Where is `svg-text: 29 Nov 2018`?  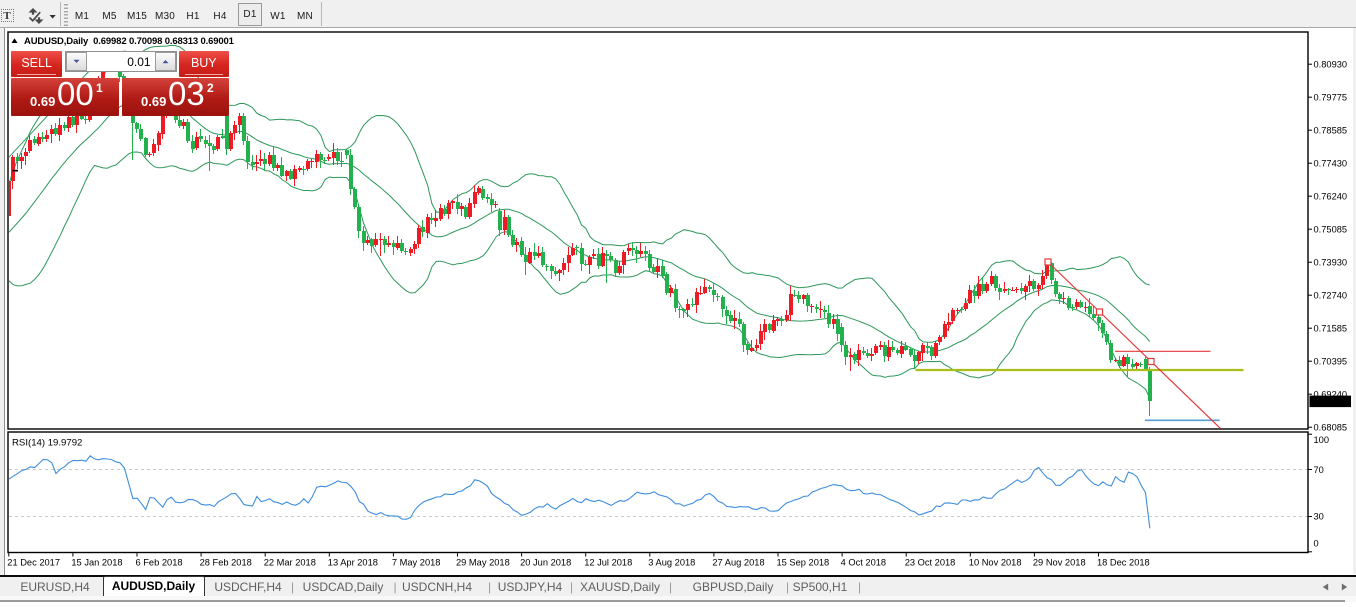
svg-text: 29 Nov 2018 is located at coordinates (1059, 563).